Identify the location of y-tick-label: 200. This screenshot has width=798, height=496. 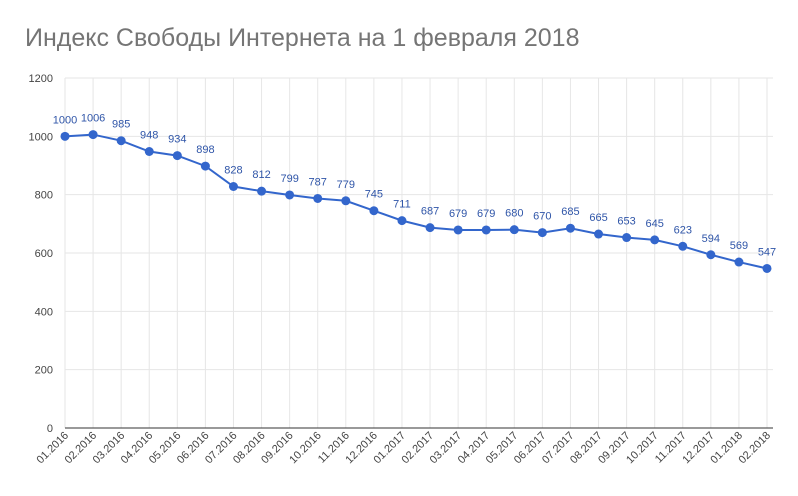
(44, 371).